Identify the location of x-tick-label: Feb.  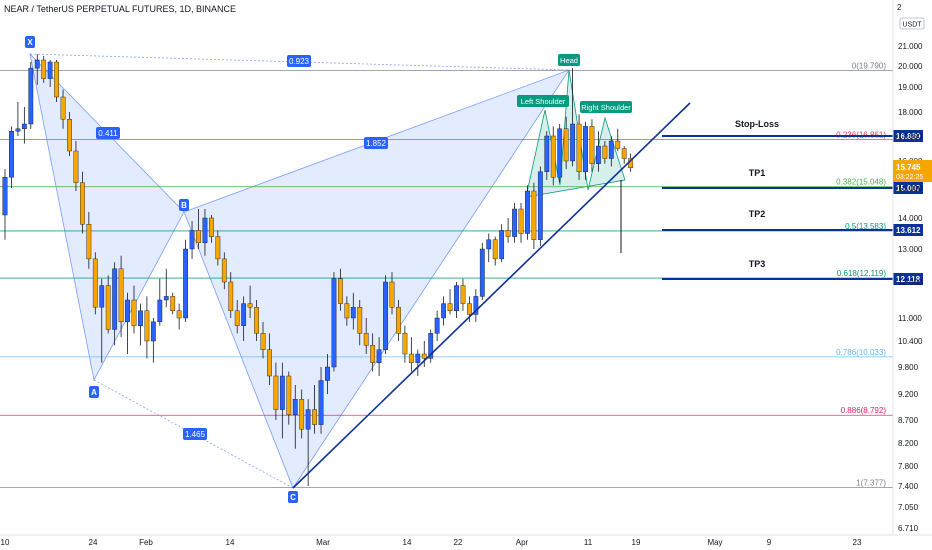
(146, 542).